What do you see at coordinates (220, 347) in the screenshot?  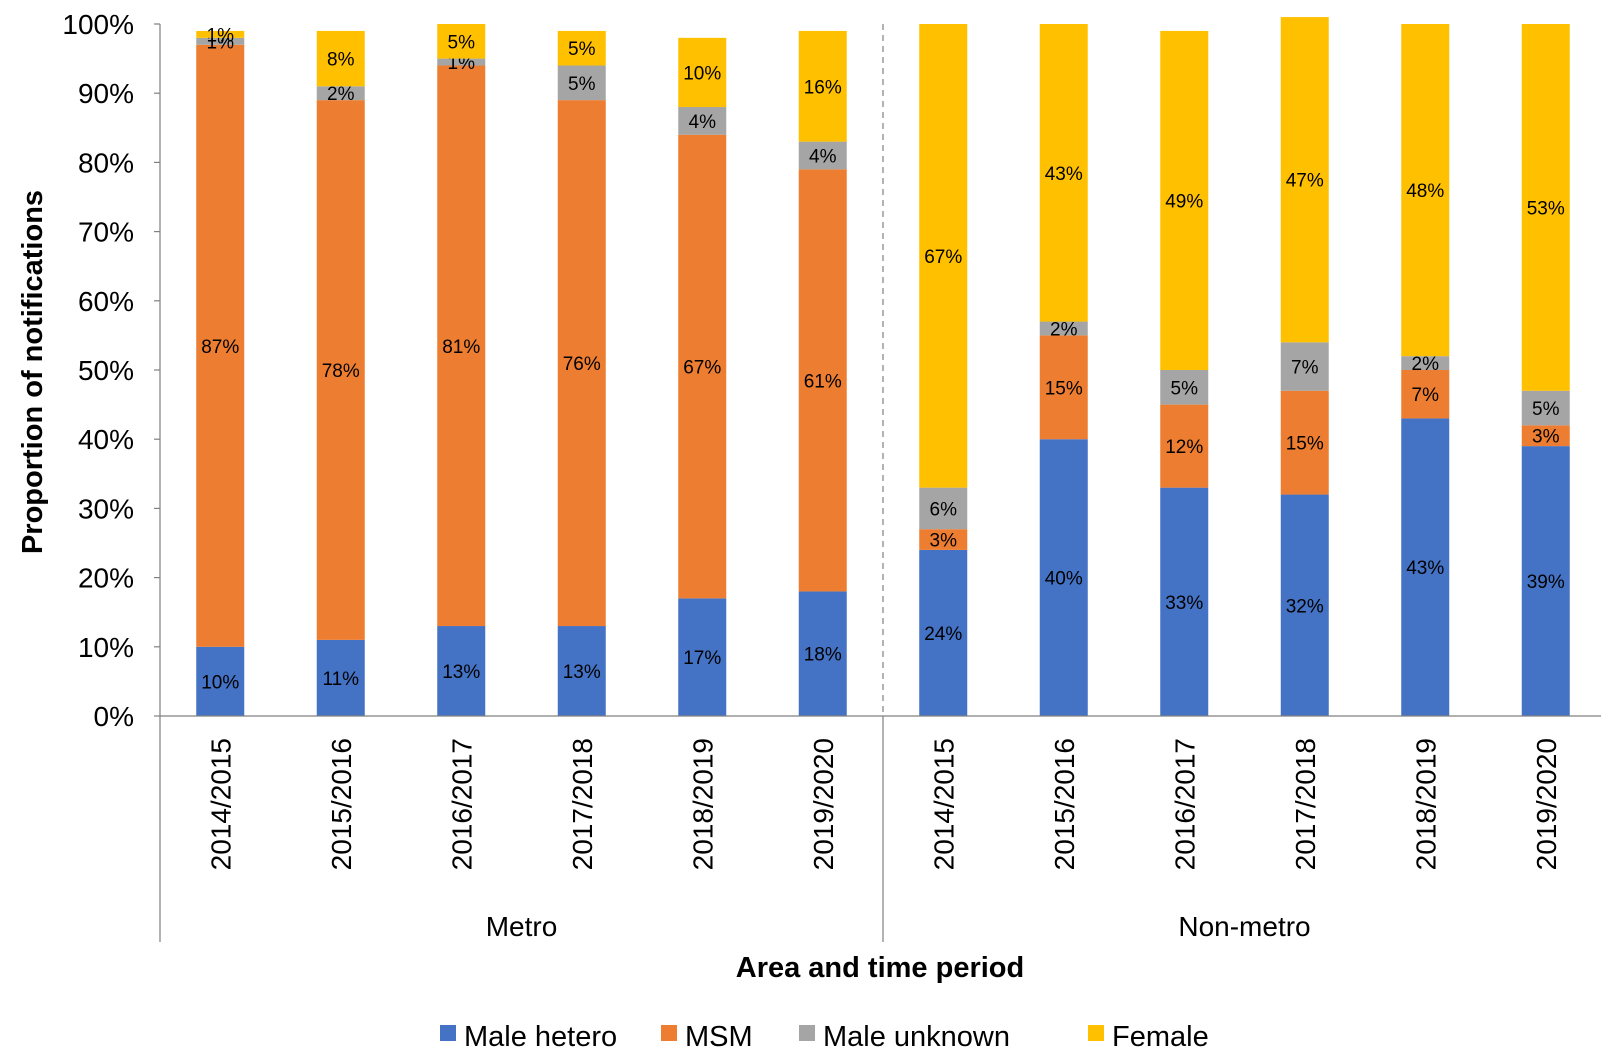 I see `data-label: 87%` at bounding box center [220, 347].